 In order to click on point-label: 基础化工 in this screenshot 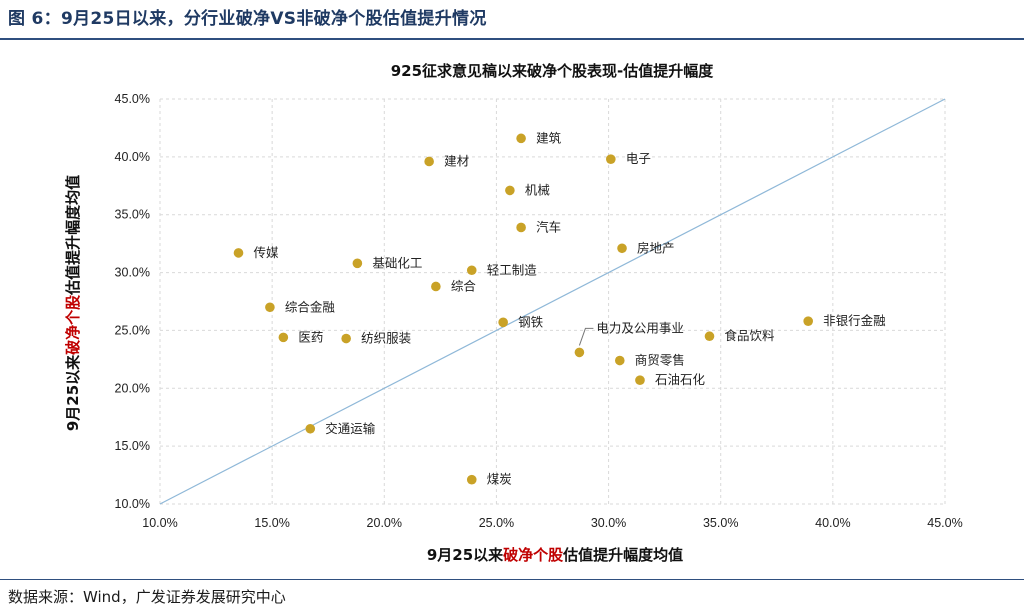, I will do `click(397, 262)`.